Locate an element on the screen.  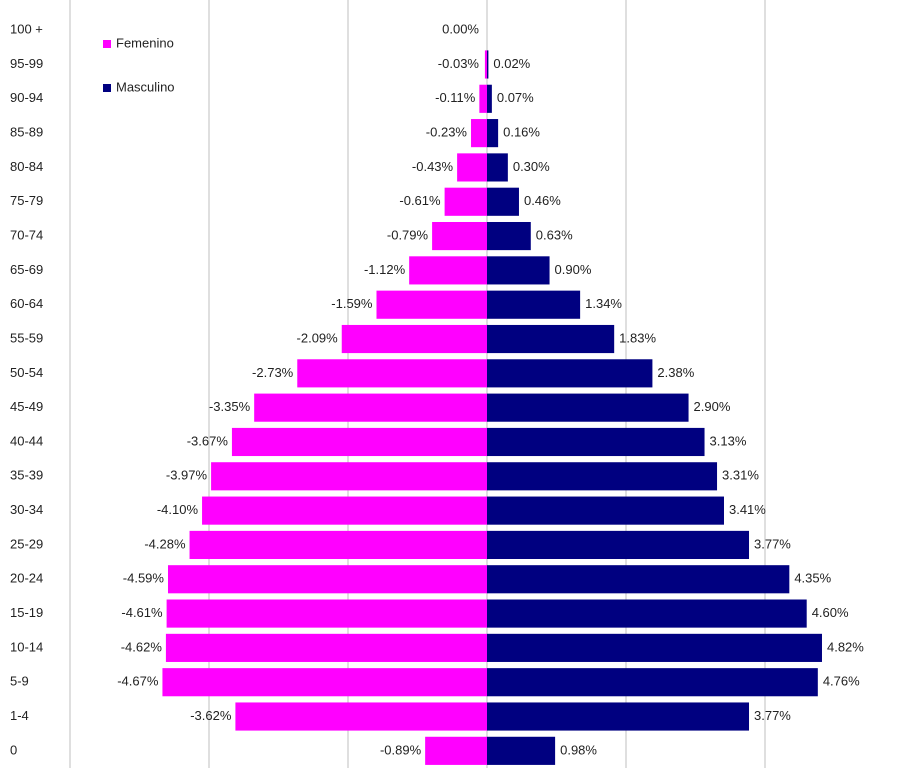
legend-label: Masculino is located at coordinates (145, 86).